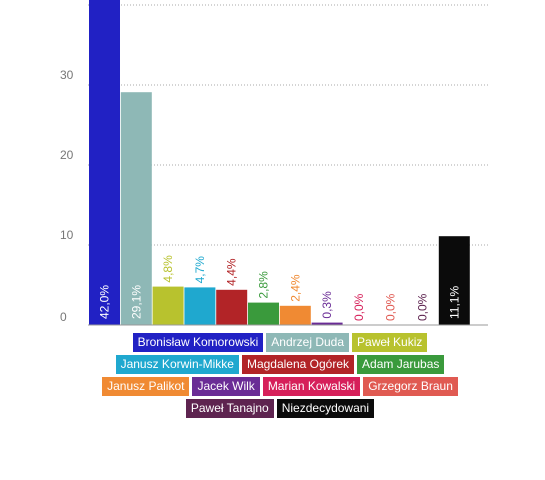 This screenshot has height=480, width=545. What do you see at coordinates (226, 386) in the screenshot?
I see `legend-item: Jacek Wilk` at bounding box center [226, 386].